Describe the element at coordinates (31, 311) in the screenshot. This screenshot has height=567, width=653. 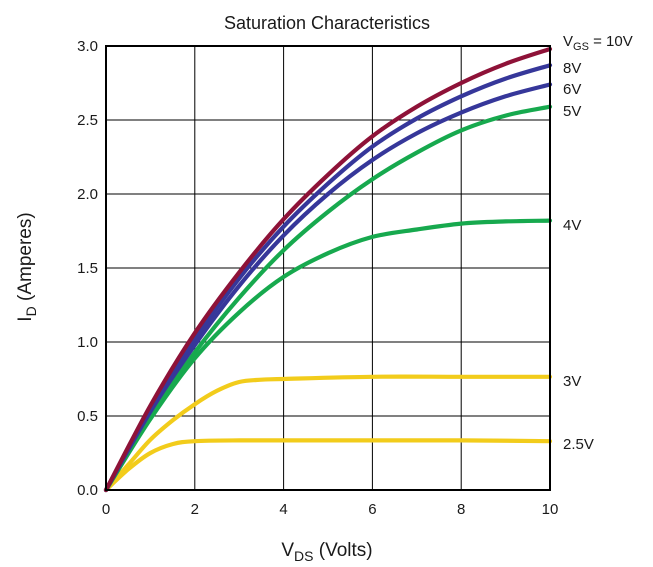
I see `y-axis-label-sub: D` at that location.